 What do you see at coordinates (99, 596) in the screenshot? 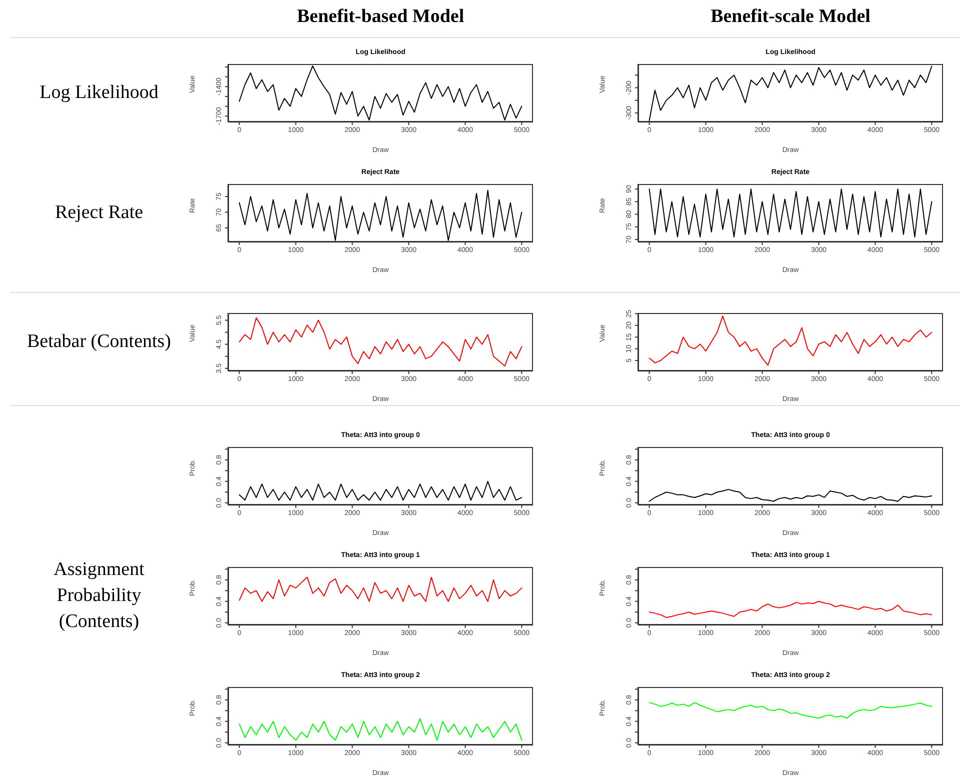
I see `text: Assignment Probability (Contents)` at bounding box center [99, 596].